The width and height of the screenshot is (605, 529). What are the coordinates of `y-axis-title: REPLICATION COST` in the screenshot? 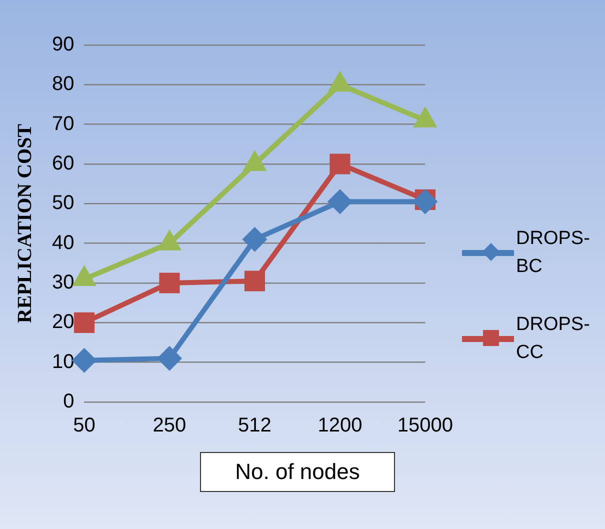 It's located at (25, 223).